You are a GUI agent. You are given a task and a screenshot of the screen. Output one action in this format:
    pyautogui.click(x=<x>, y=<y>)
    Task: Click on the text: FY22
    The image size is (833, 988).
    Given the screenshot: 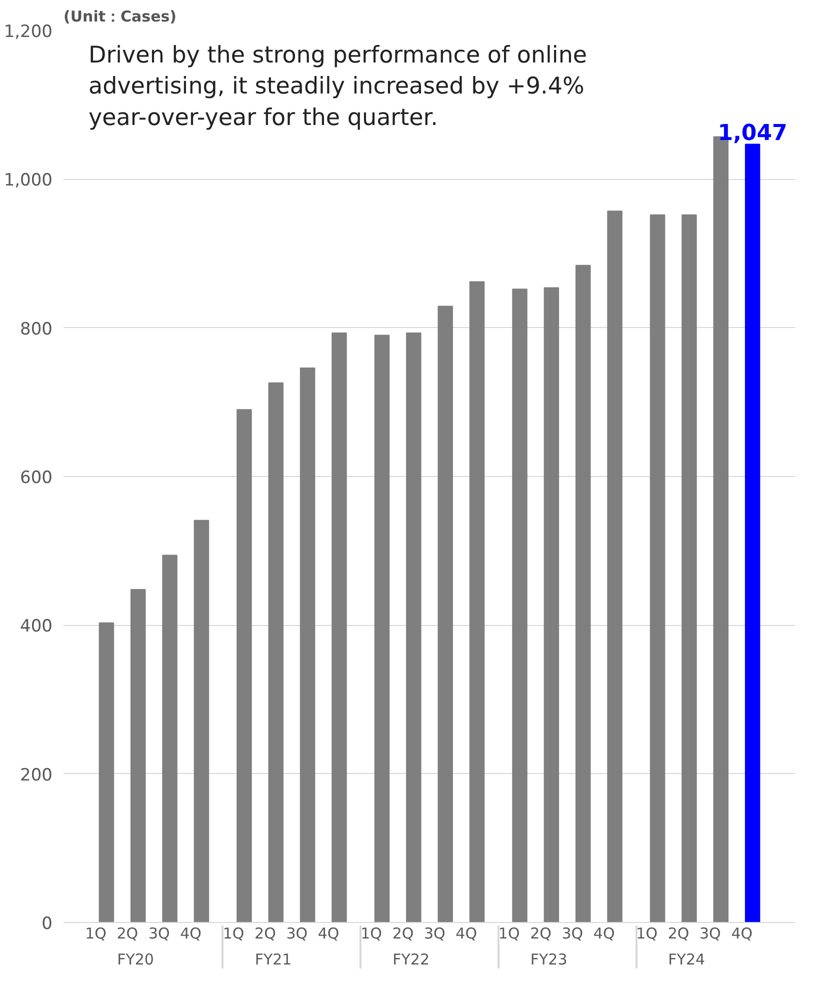 What is the action you would take?
    pyautogui.click(x=411, y=959)
    